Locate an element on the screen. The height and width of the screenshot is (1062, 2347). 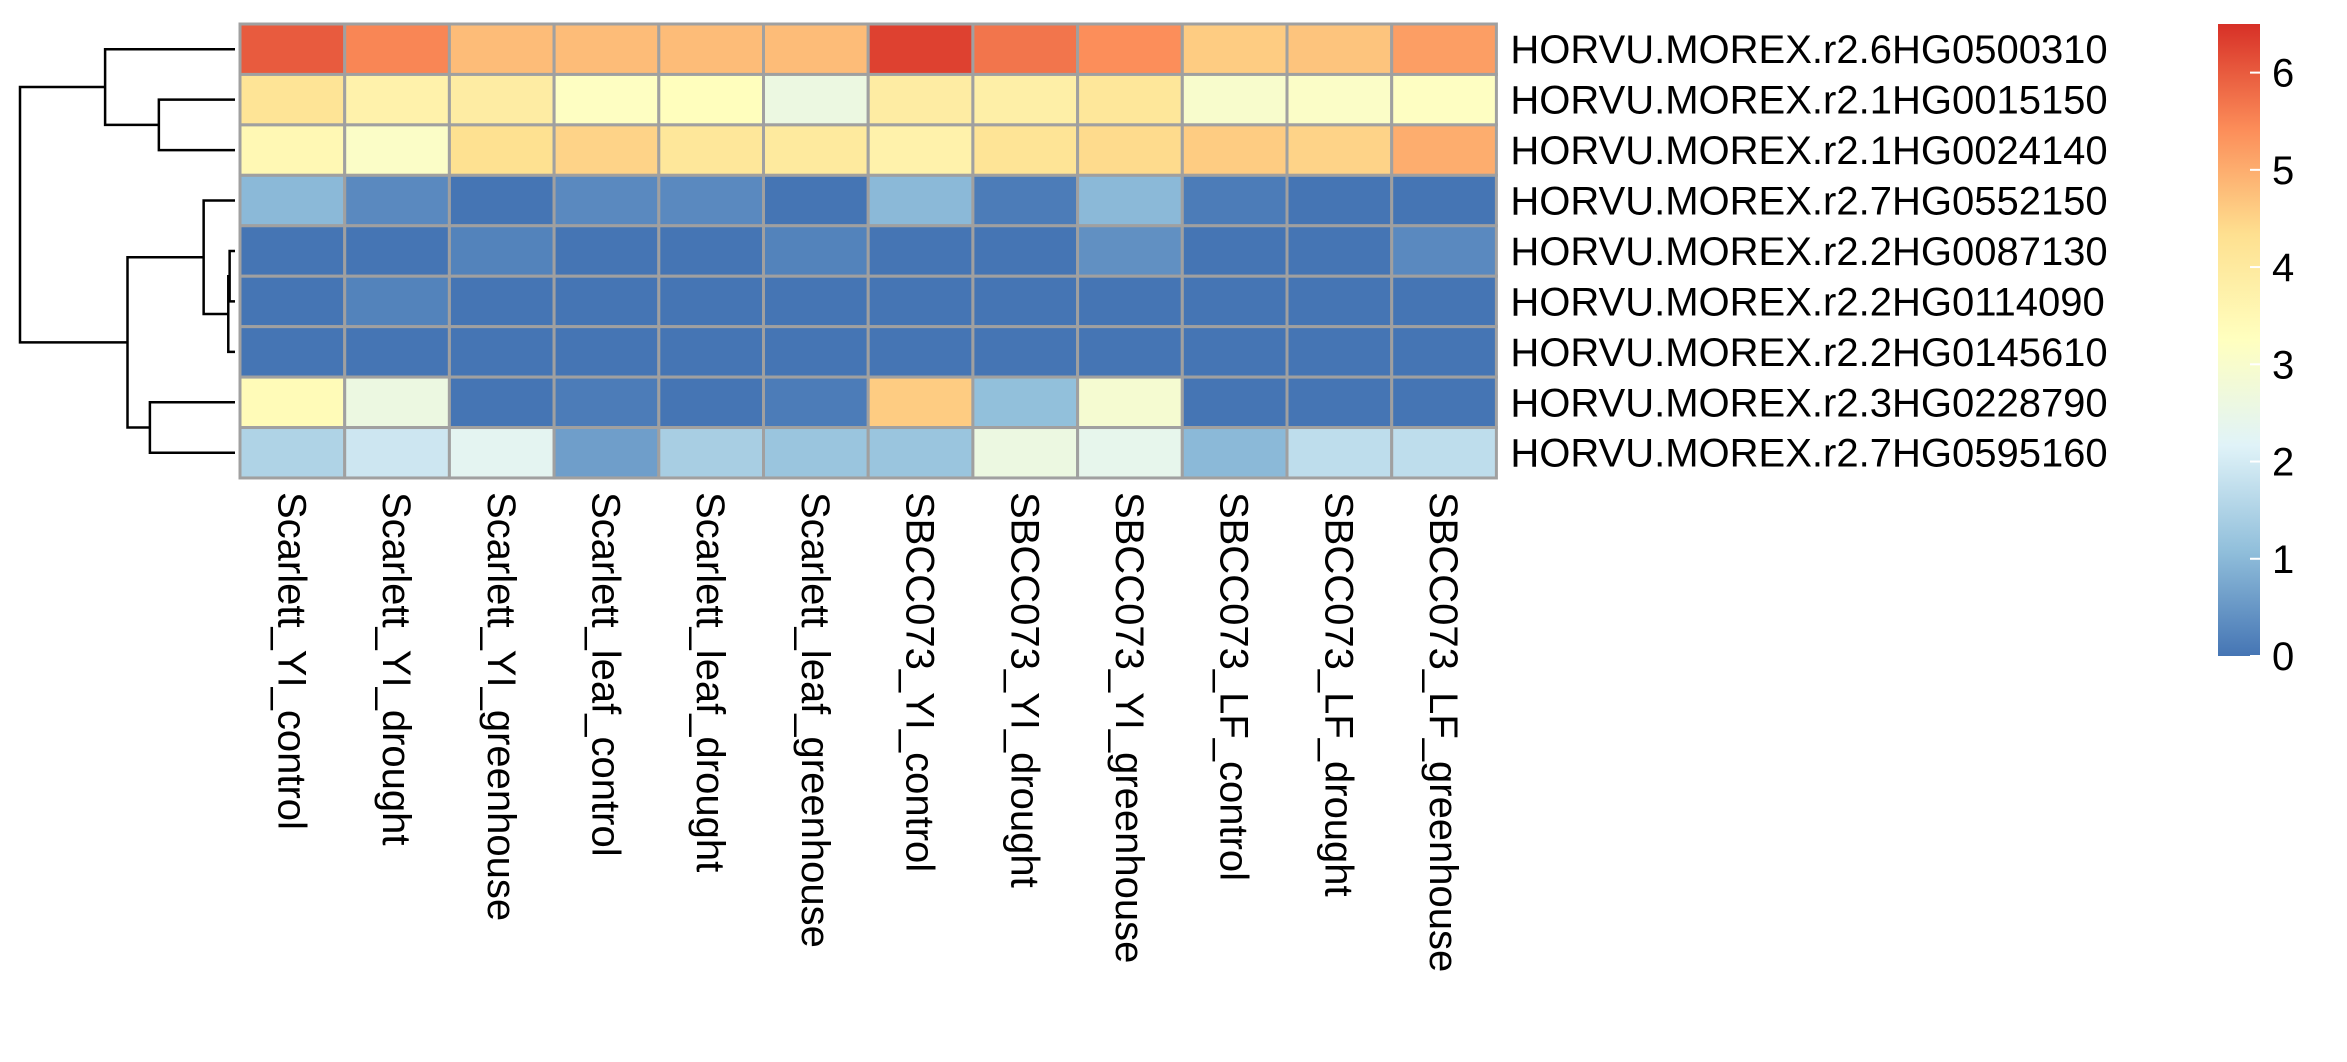
column-label: SBCC073_LF_control is located at coordinates (1234, 686).